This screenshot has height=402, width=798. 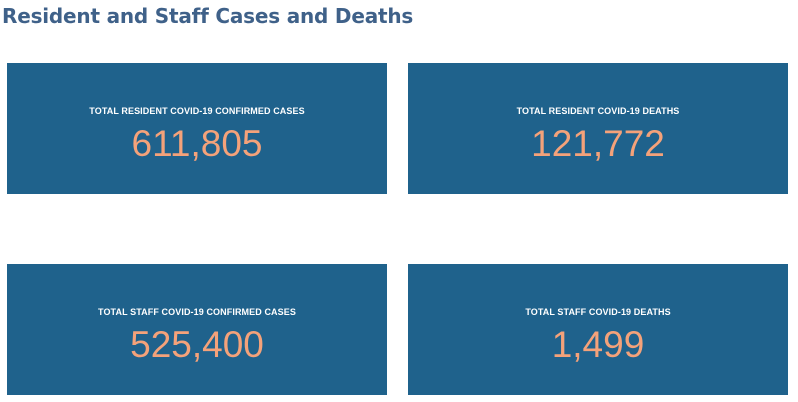 I want to click on page-title: Resident and Staff Cases and Deaths, so click(x=208, y=16).